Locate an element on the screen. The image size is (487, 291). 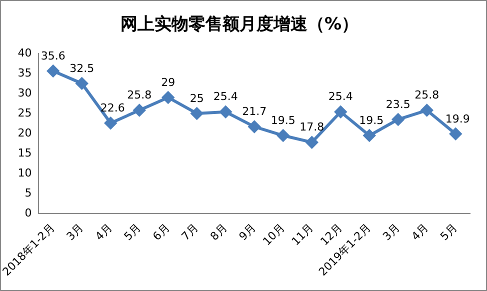
y-tick-label: 25 is located at coordinates (25, 113).